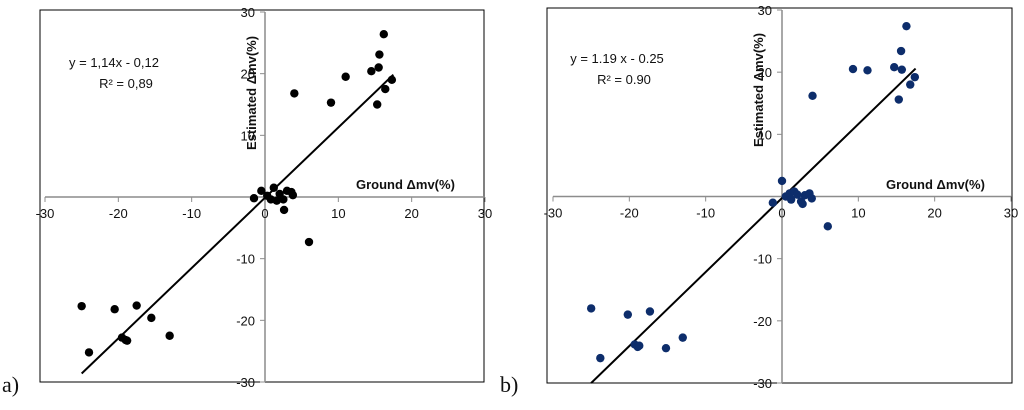 The height and width of the screenshot is (410, 1024). Describe the element at coordinates (10, 384) in the screenshot. I see `panel-label-a: a)` at that location.